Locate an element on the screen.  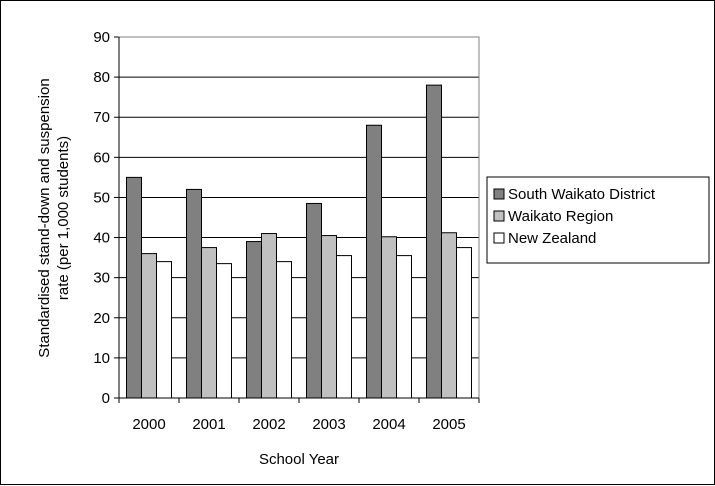
y-tick-label: 0 is located at coordinates (106, 398).